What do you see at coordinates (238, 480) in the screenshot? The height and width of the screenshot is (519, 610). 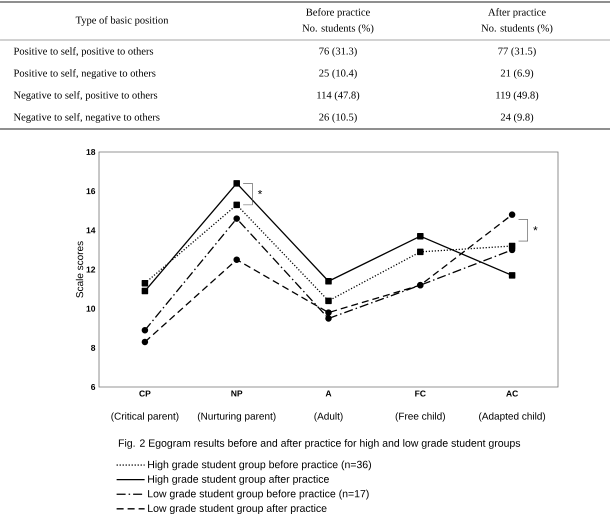 I see `legend-label: High grade student group after practice` at bounding box center [238, 480].